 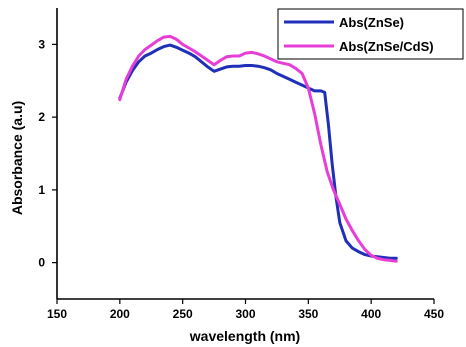 I want to click on legend: Abs(ZnSe) Abs(ZnSe/CdS), so click(x=370, y=34).